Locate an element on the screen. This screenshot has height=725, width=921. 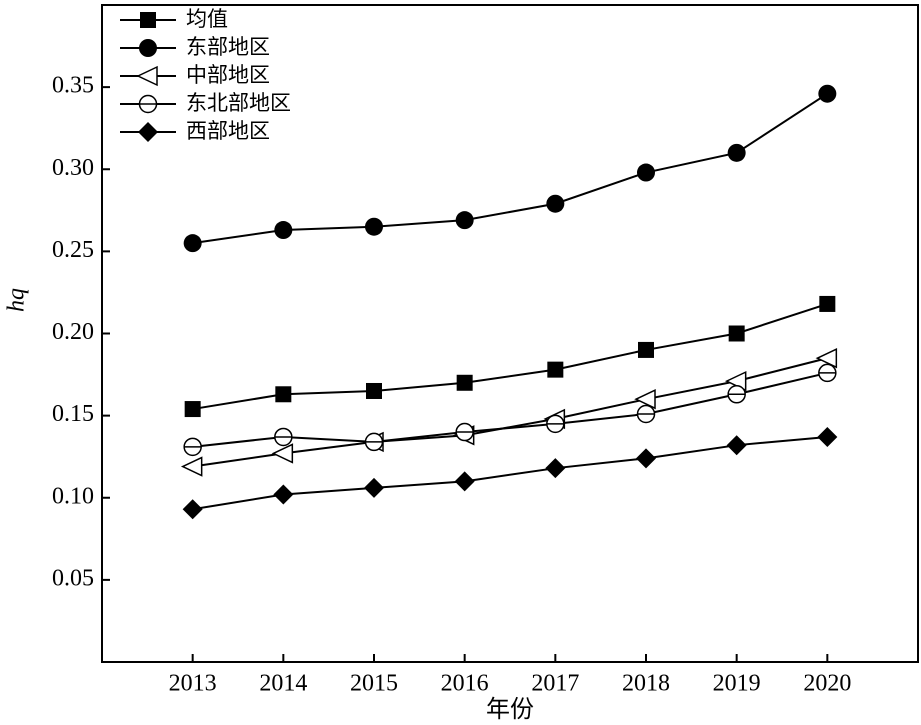
legend-label: 东北部地区 is located at coordinates (238, 103).